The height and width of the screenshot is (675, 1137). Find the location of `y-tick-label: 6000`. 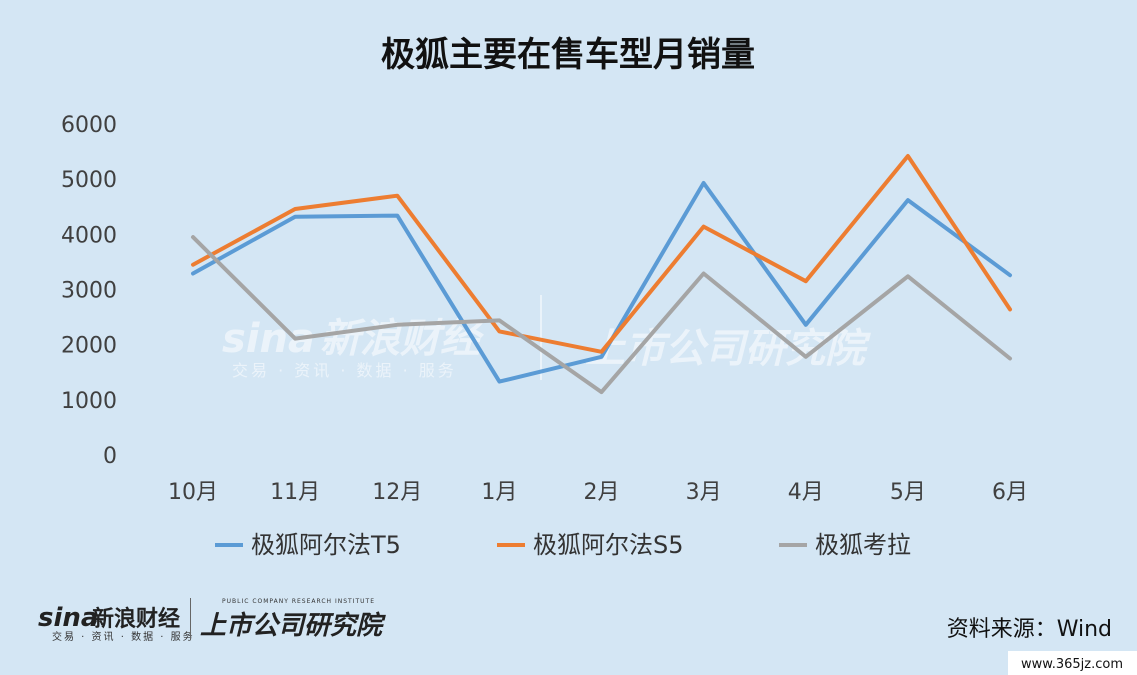

y-tick-label: 6000 is located at coordinates (89, 125).